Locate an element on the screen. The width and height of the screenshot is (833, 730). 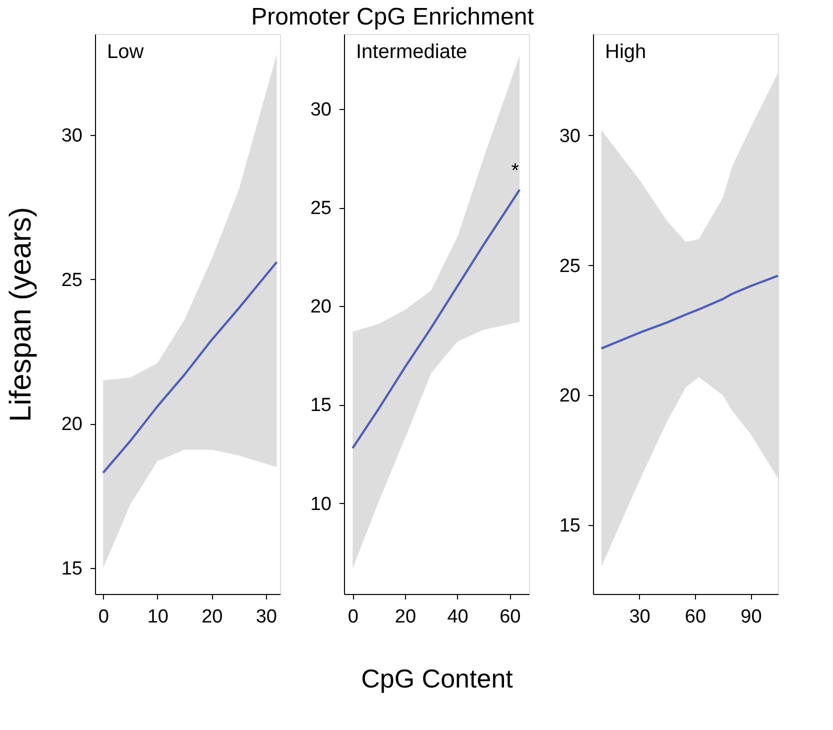
chart-title: Low is located at coordinates (125, 52).